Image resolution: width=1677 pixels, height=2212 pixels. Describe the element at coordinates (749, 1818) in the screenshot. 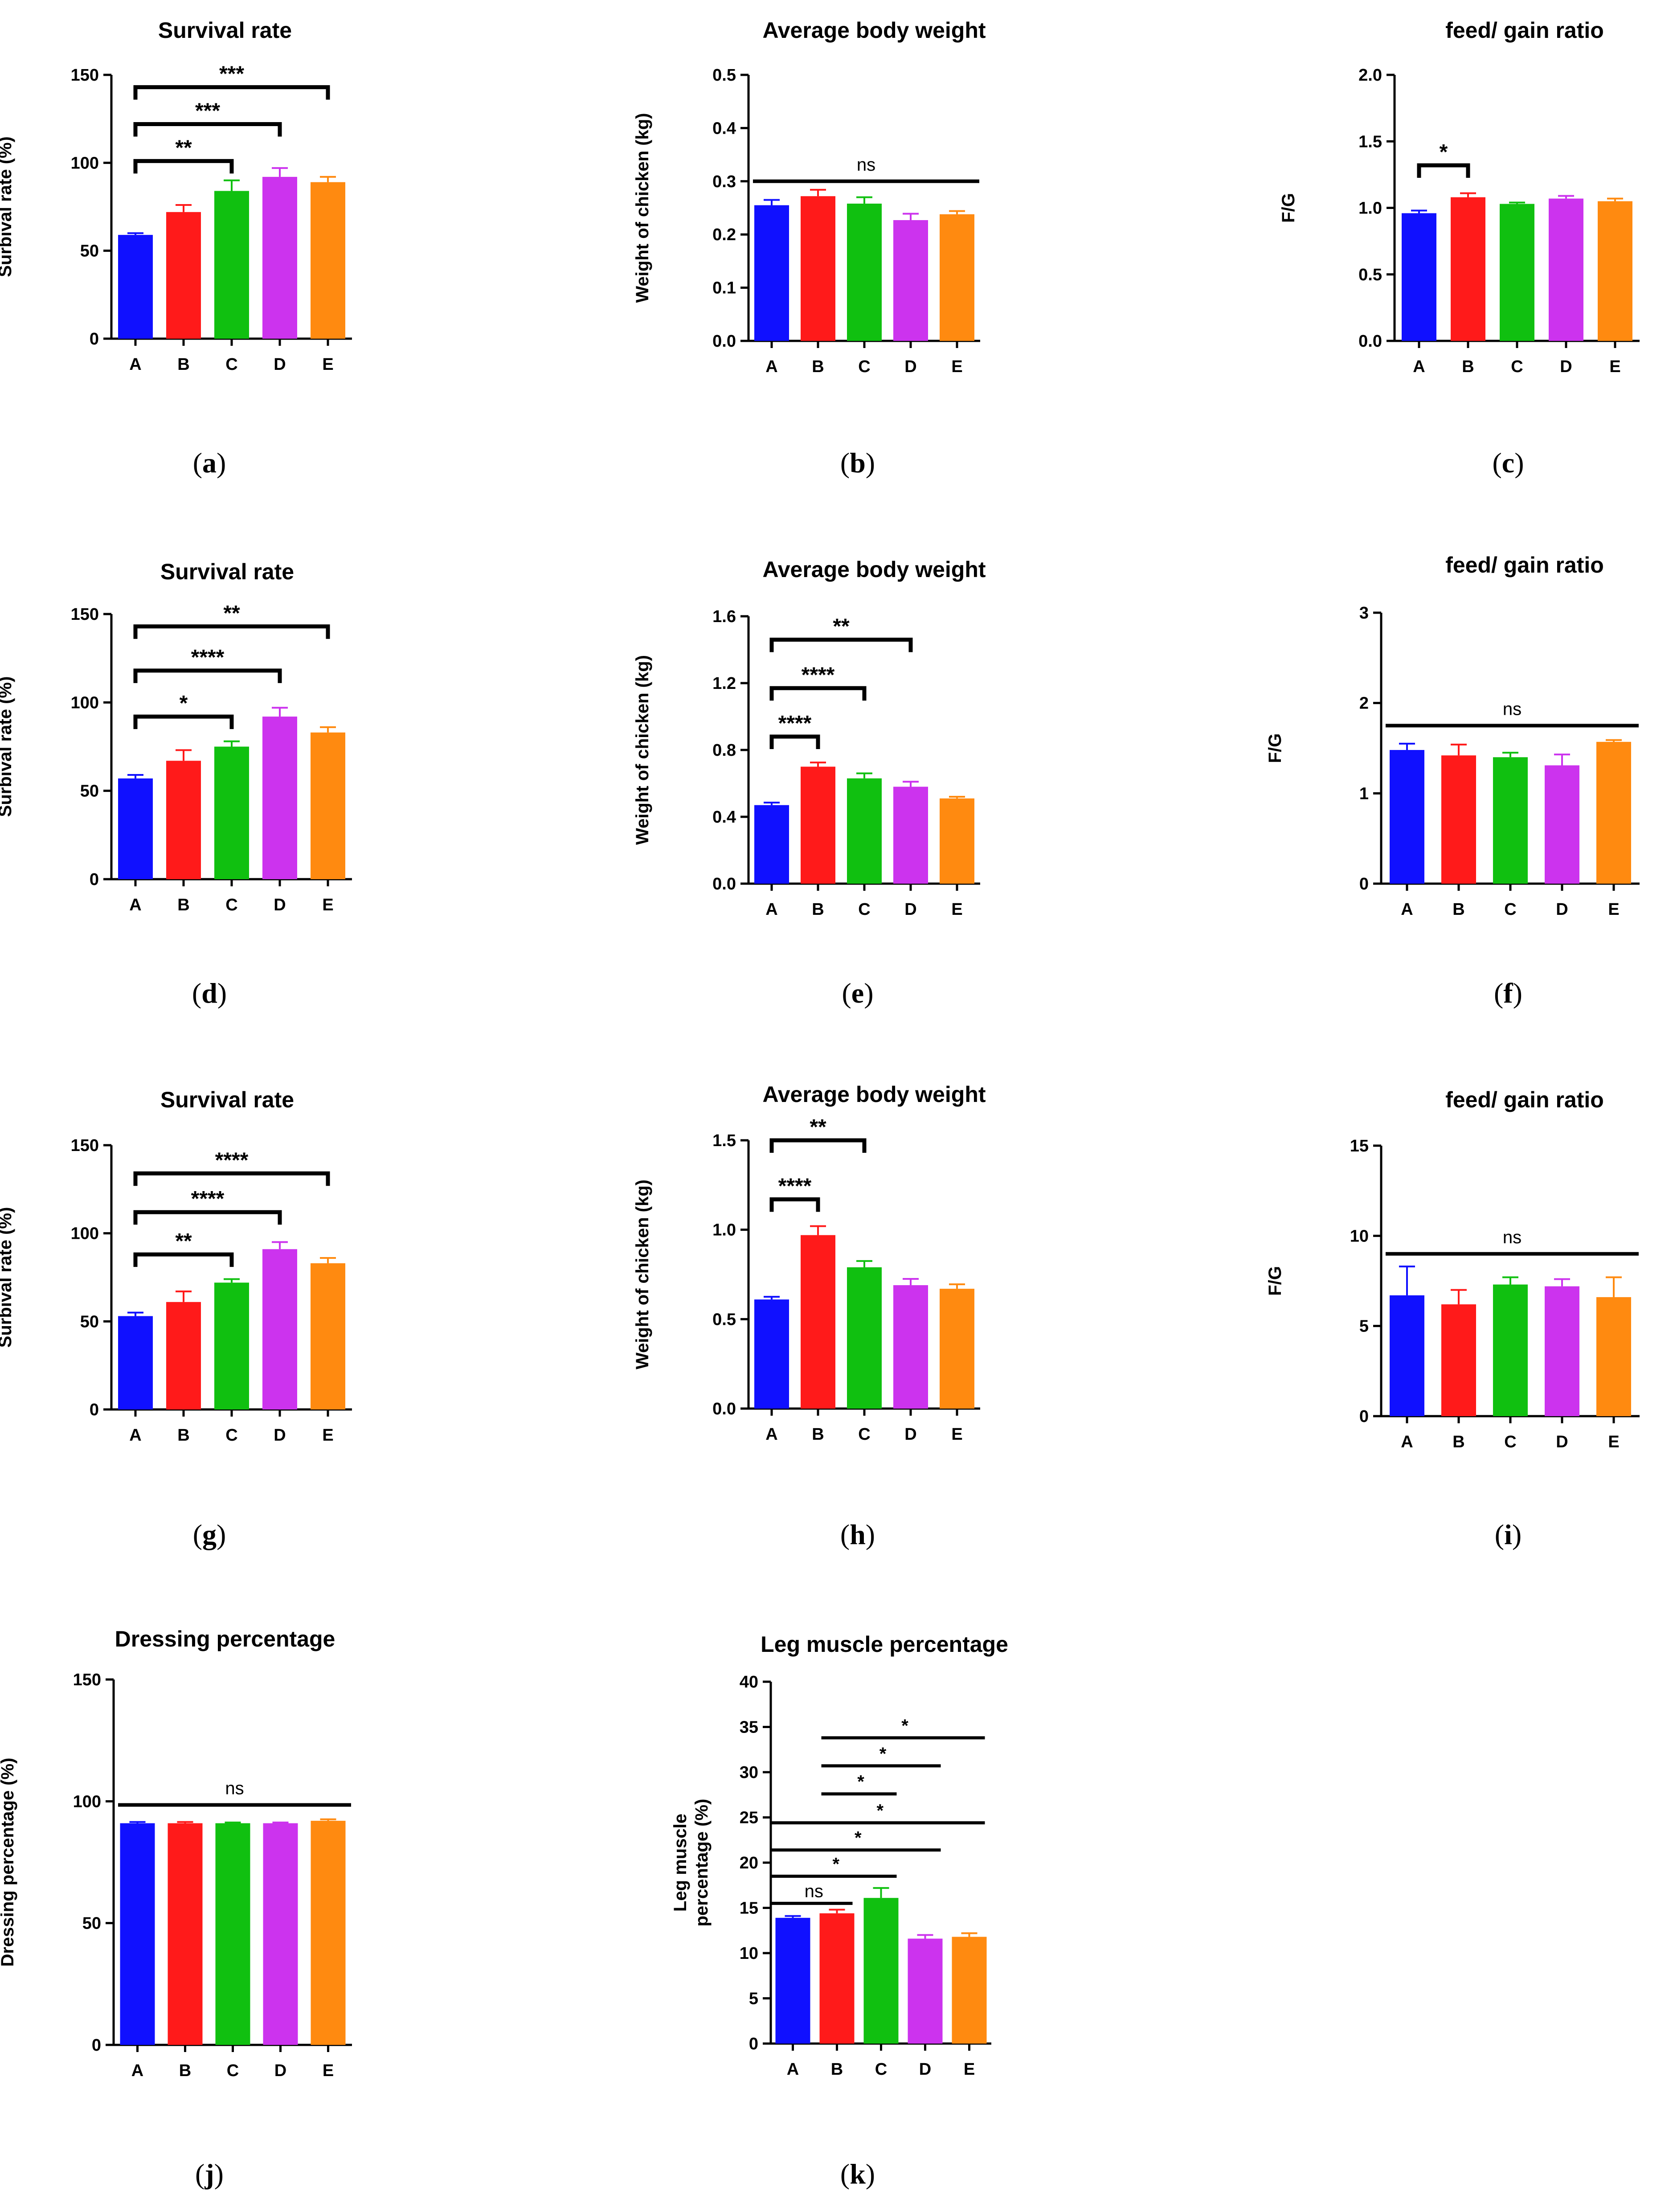

I see `y-tick-label: 25` at that location.